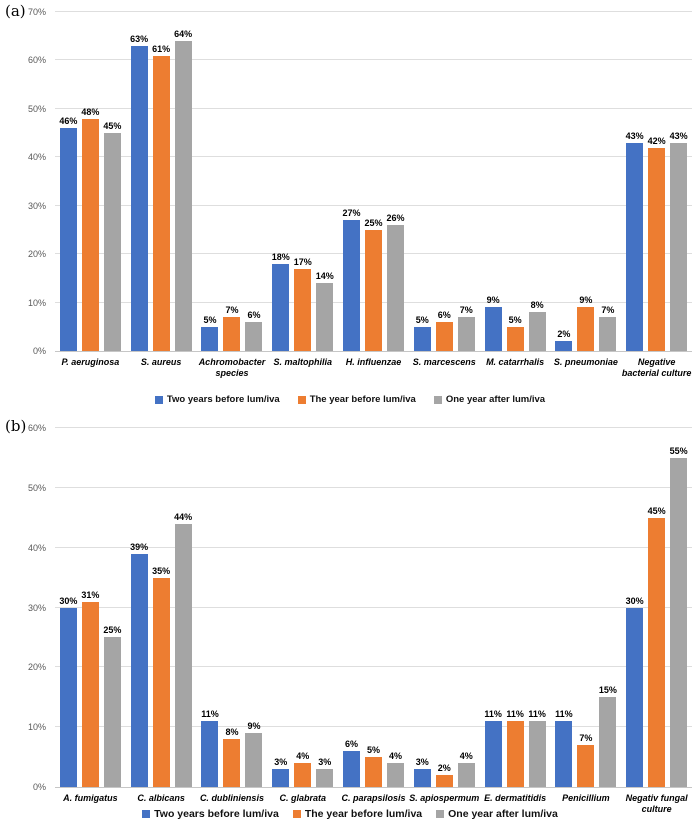 This screenshot has height=830, width=700. What do you see at coordinates (16, 426) in the screenshot?
I see `panel-b-tag: (b)` at bounding box center [16, 426].